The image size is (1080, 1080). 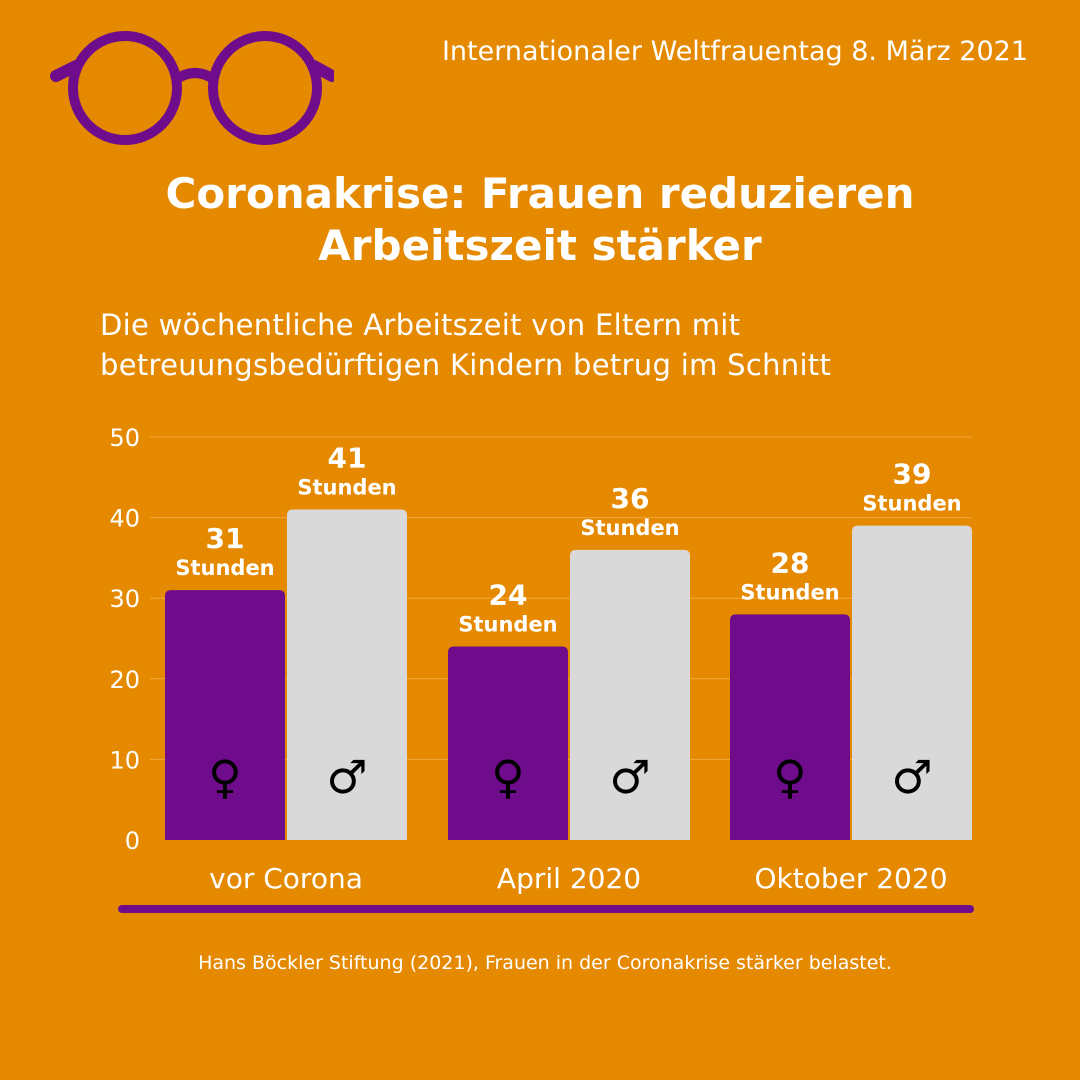 What do you see at coordinates (225, 538) in the screenshot?
I see `data-label-value: 31` at bounding box center [225, 538].